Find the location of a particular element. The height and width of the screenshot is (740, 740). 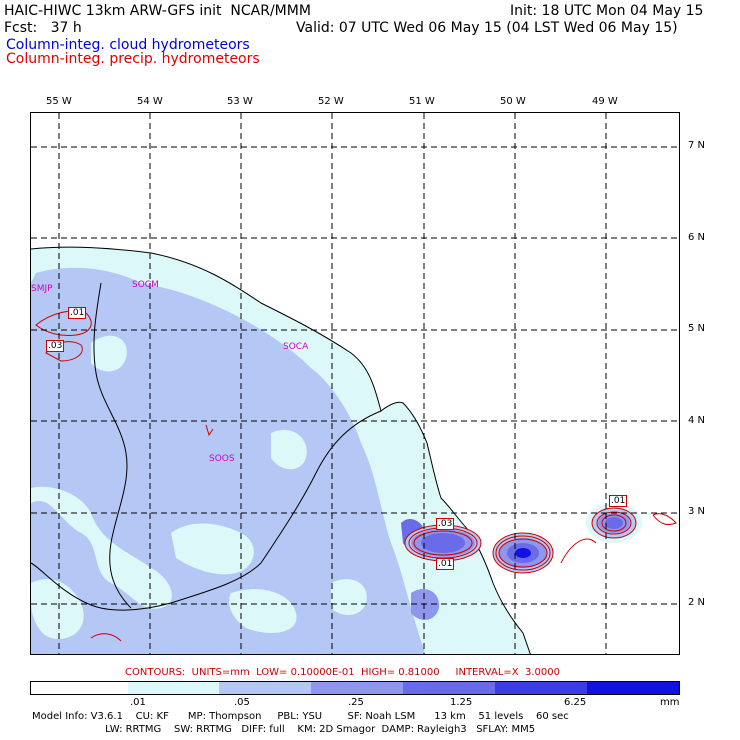

lat-label: 2 N is located at coordinates (697, 602).